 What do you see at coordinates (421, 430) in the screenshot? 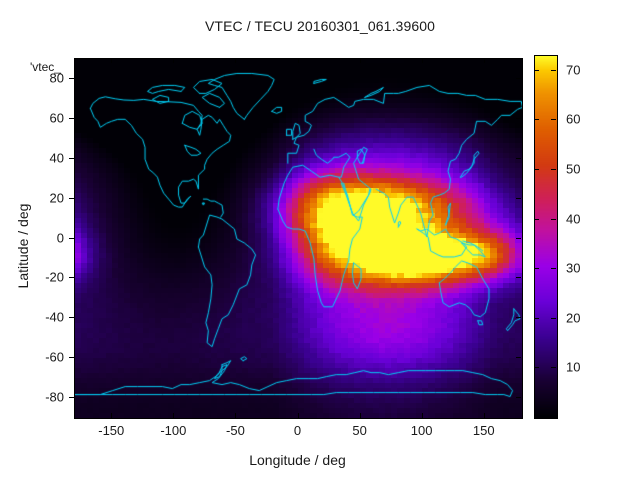
I see `x-tick-label: 100` at bounding box center [421, 430].